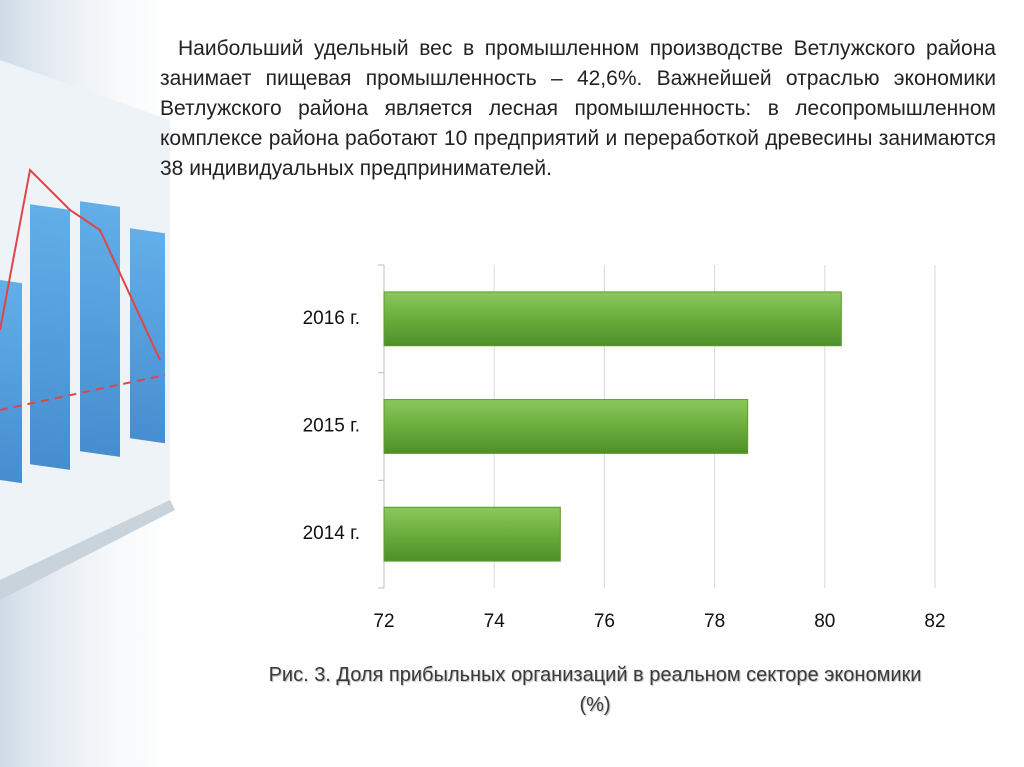 The image size is (1024, 767). I want to click on x-tick-label: 82, so click(934, 621).